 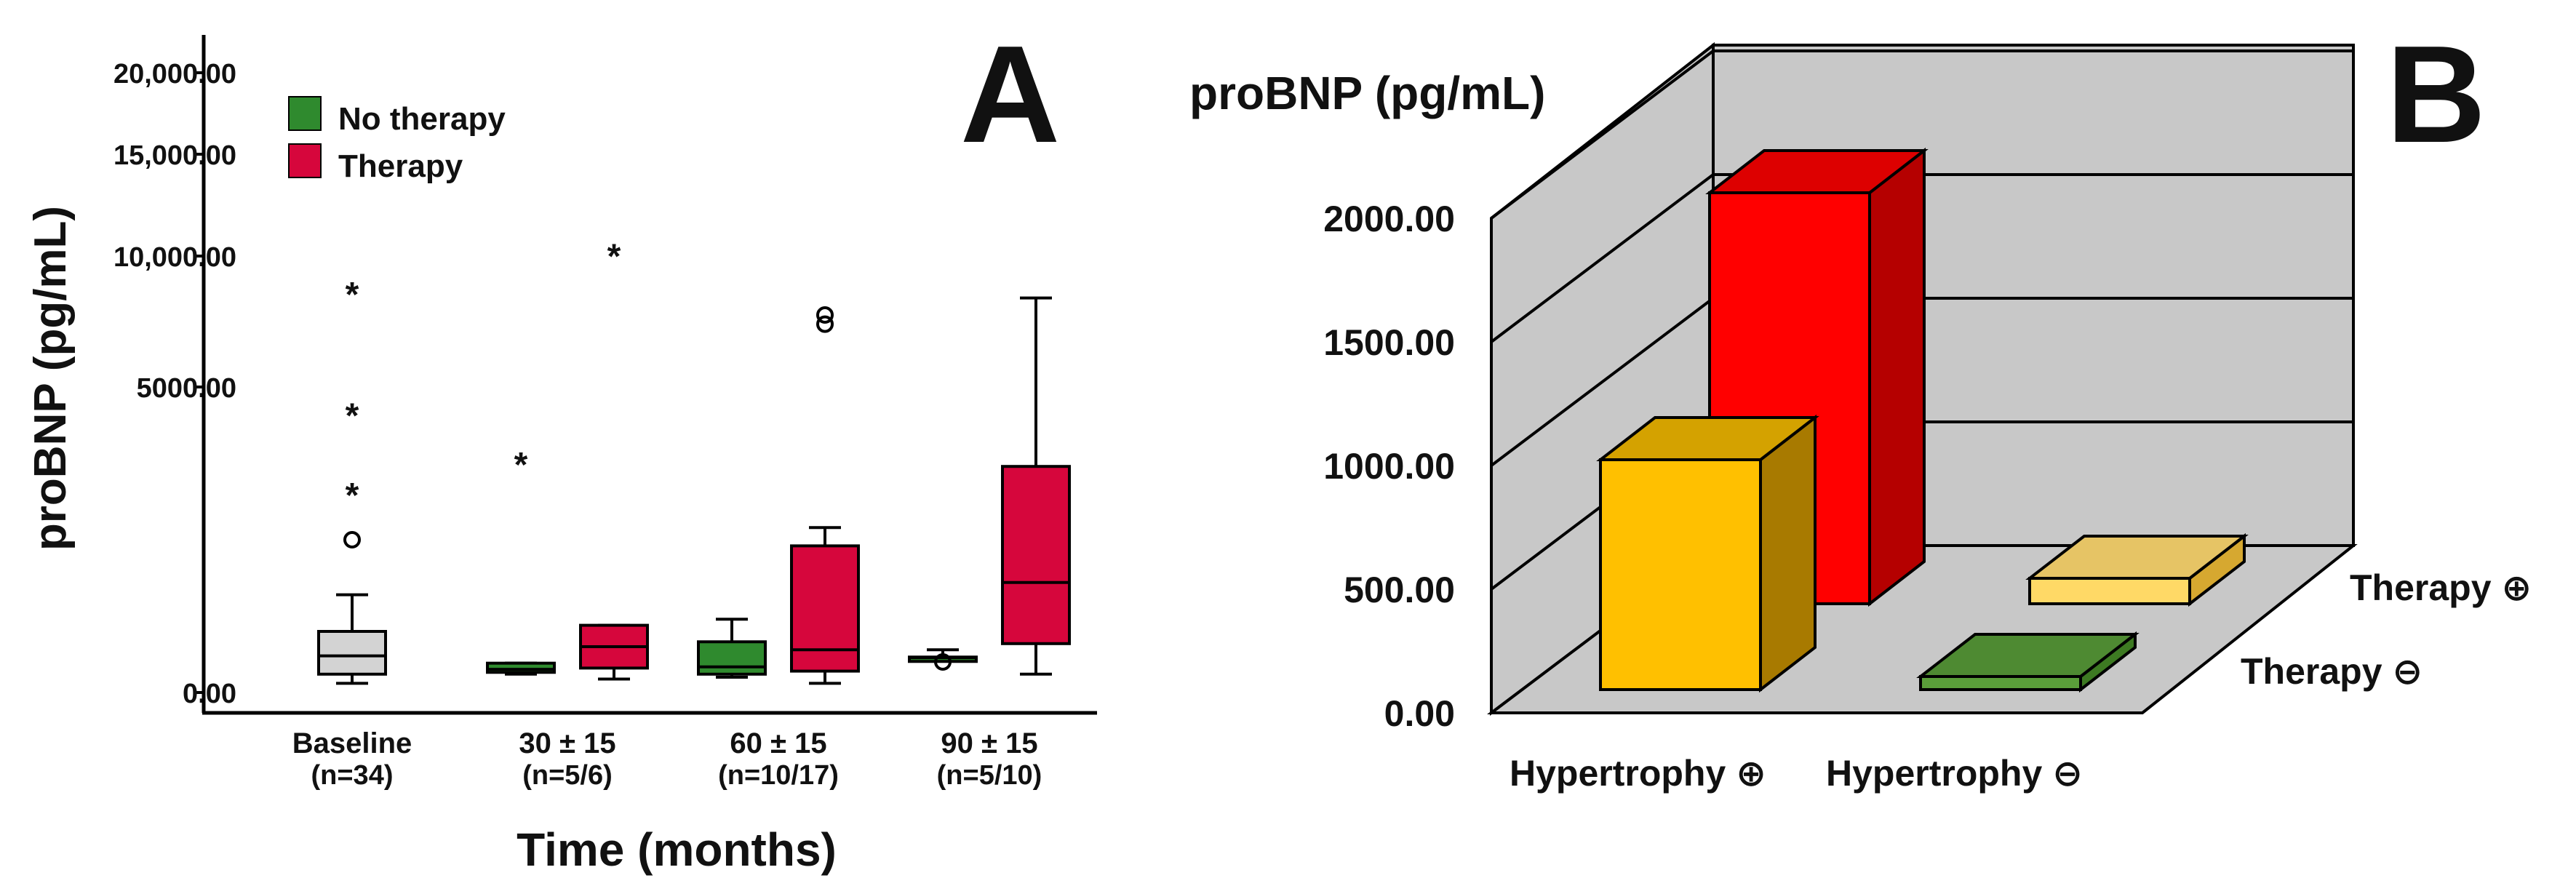 I want to click on panel-a-letter: A, so click(x=1010, y=95).